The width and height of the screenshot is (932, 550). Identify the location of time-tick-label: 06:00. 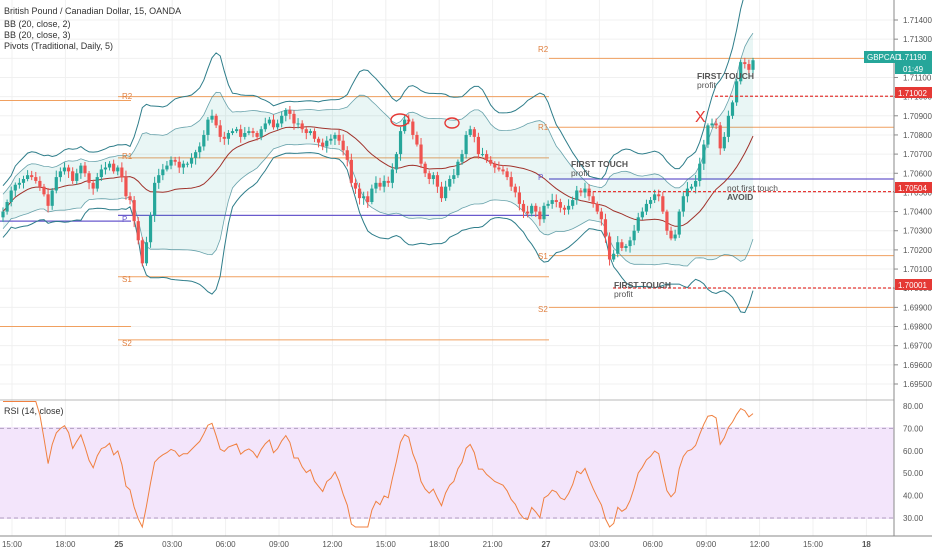
(226, 544).